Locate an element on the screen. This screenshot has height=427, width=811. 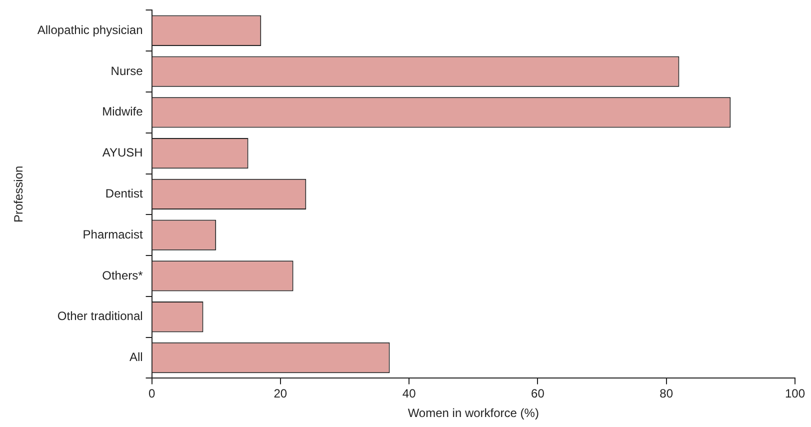
y-tick-label: AYUSH is located at coordinates (122, 153).